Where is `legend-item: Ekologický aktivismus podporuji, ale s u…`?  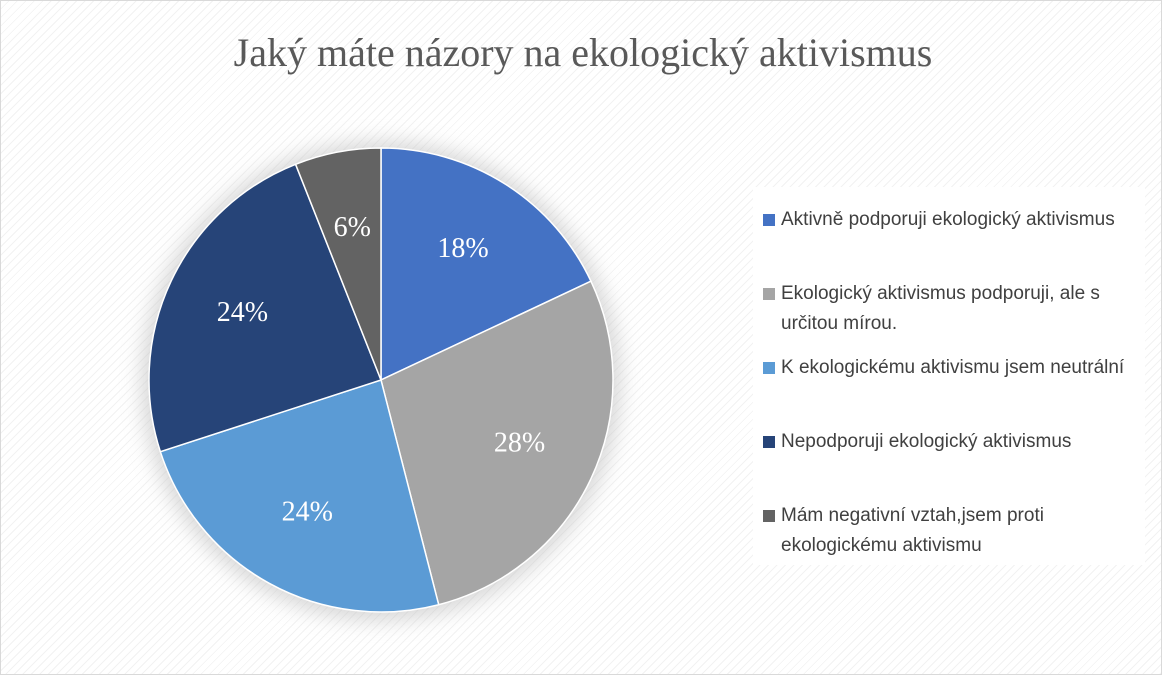 legend-item: Ekologický aktivismus podporuji, ale s u… is located at coordinates (948, 309).